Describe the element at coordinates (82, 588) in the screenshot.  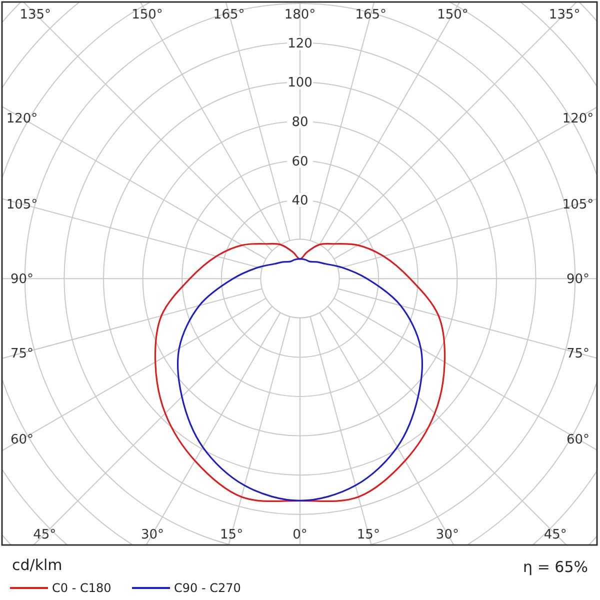
I see `legend-label: C0 - C180` at that location.